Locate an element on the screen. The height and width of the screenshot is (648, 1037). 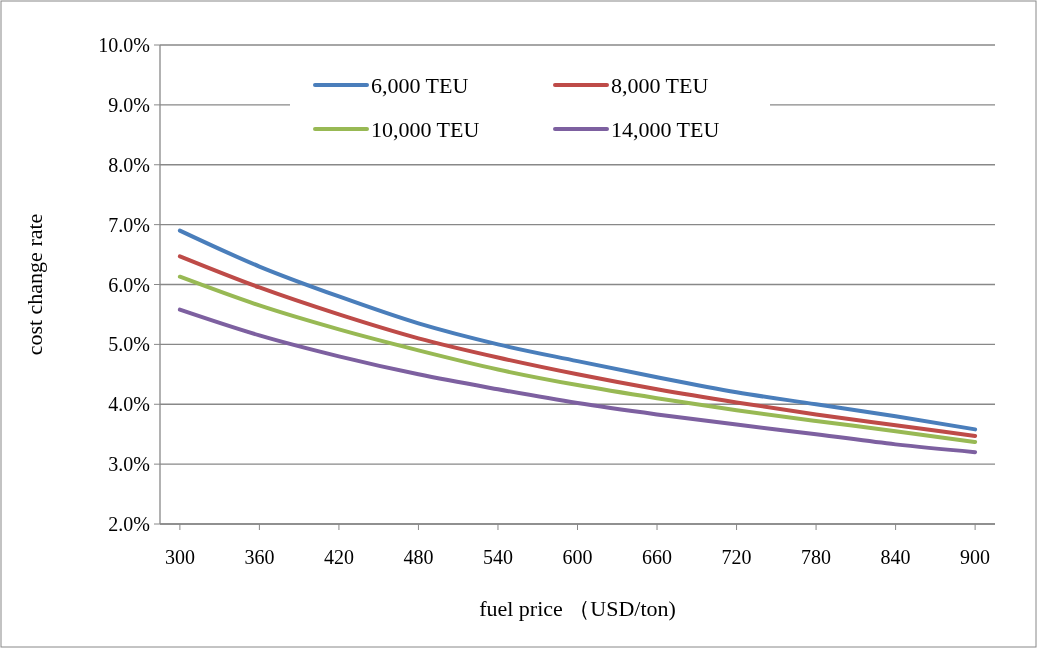
y-tick-label: 6.0% is located at coordinates (129, 284).